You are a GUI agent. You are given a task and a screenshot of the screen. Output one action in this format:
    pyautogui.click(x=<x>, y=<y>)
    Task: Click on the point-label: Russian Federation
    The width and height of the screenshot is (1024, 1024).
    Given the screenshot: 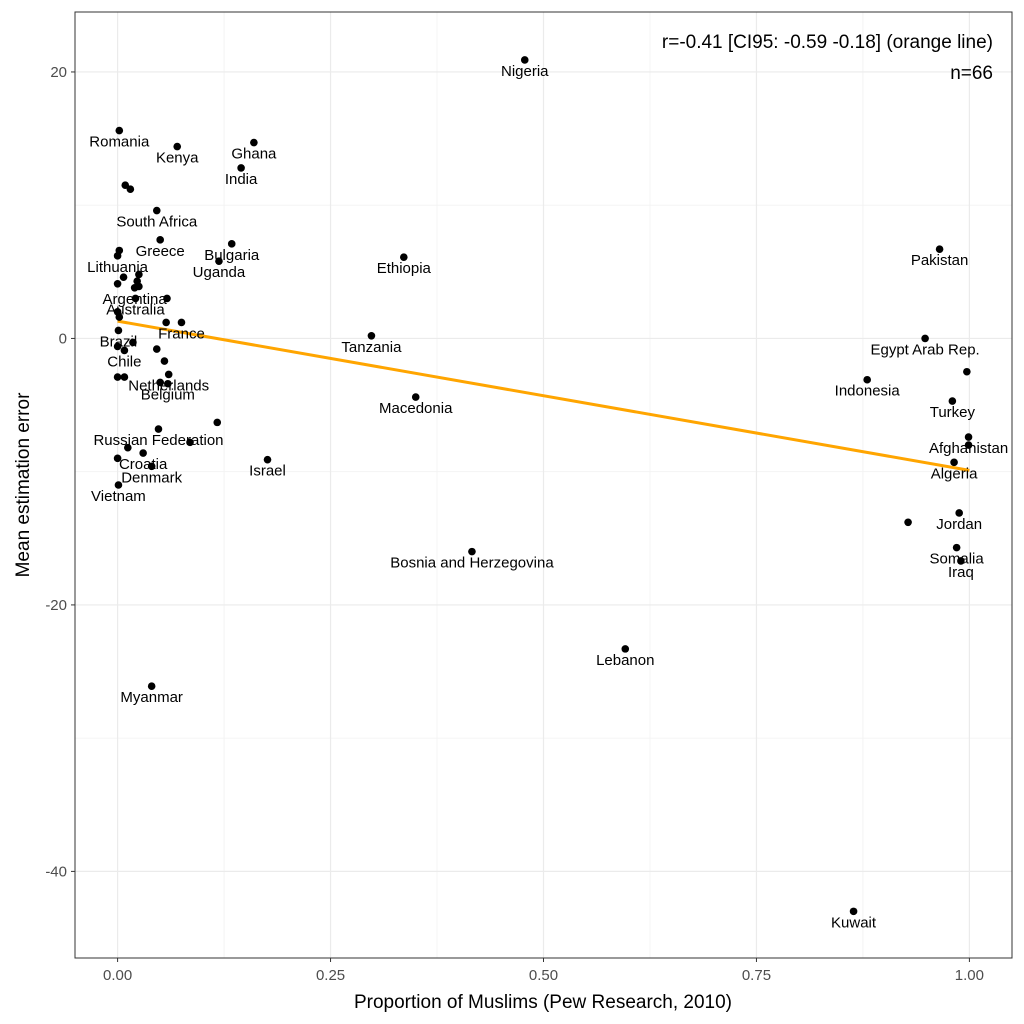 What is the action you would take?
    pyautogui.click(x=158, y=440)
    